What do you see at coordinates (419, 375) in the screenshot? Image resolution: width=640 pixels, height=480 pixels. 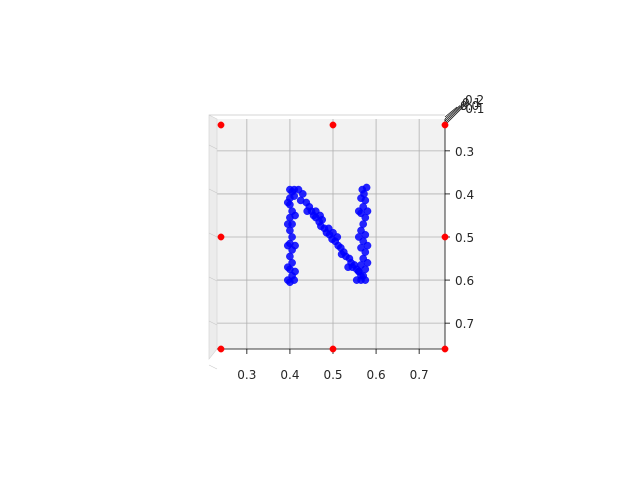 I see `x-tick-label: 0.7` at bounding box center [419, 375].